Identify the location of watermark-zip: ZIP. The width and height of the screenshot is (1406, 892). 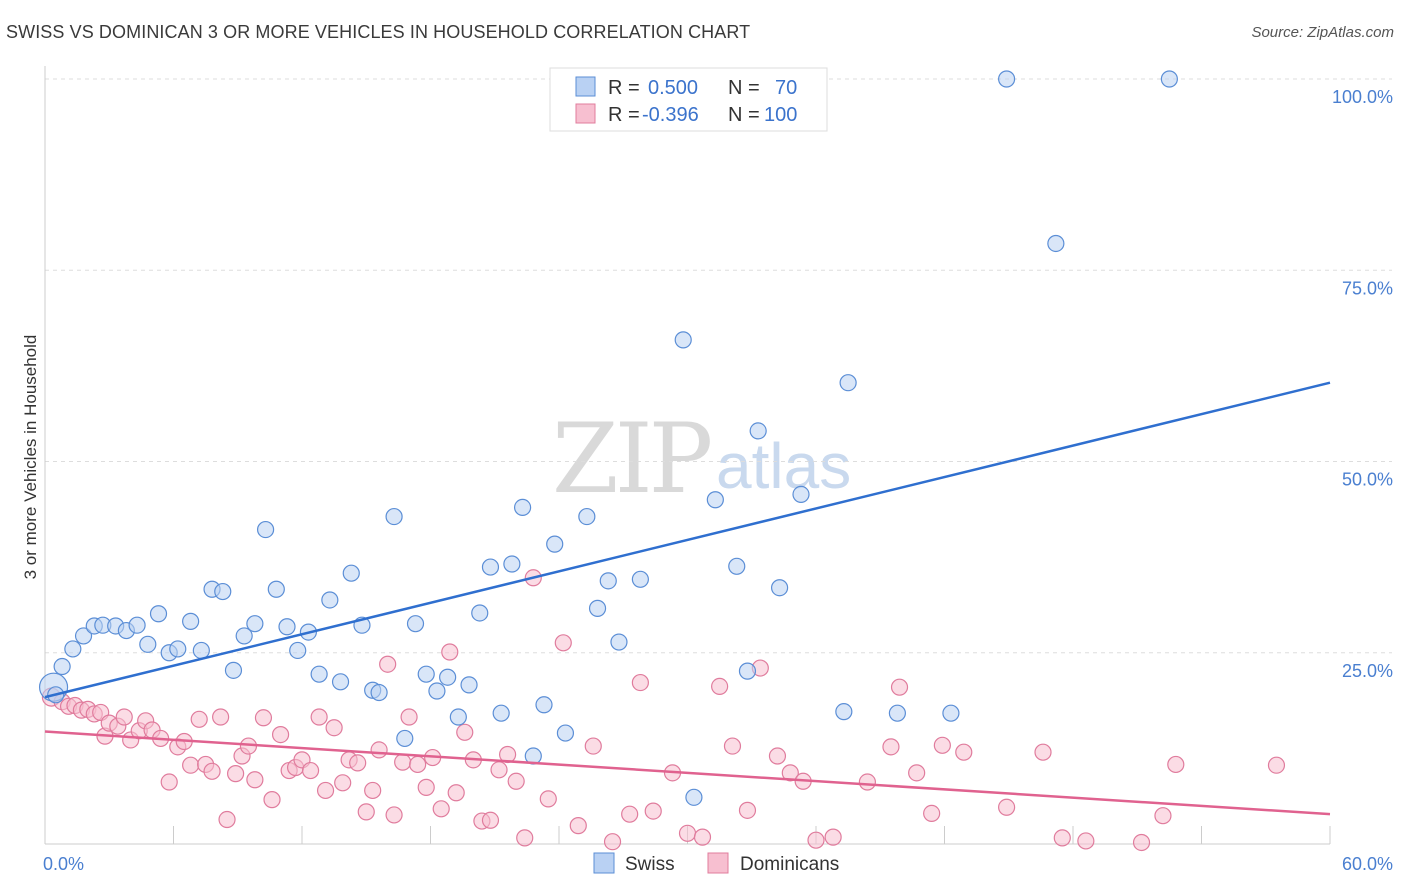
(631, 459).